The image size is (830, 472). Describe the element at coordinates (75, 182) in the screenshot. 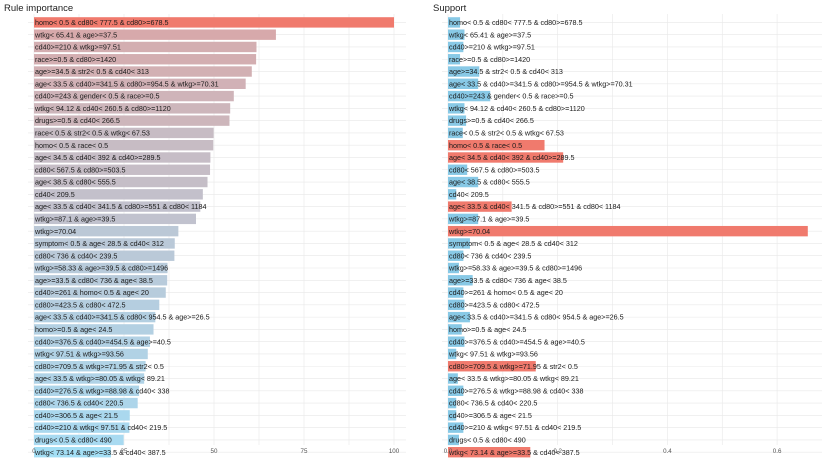

I see `importance-bar-label: age< 38.5 & cd80< 555.5` at that location.